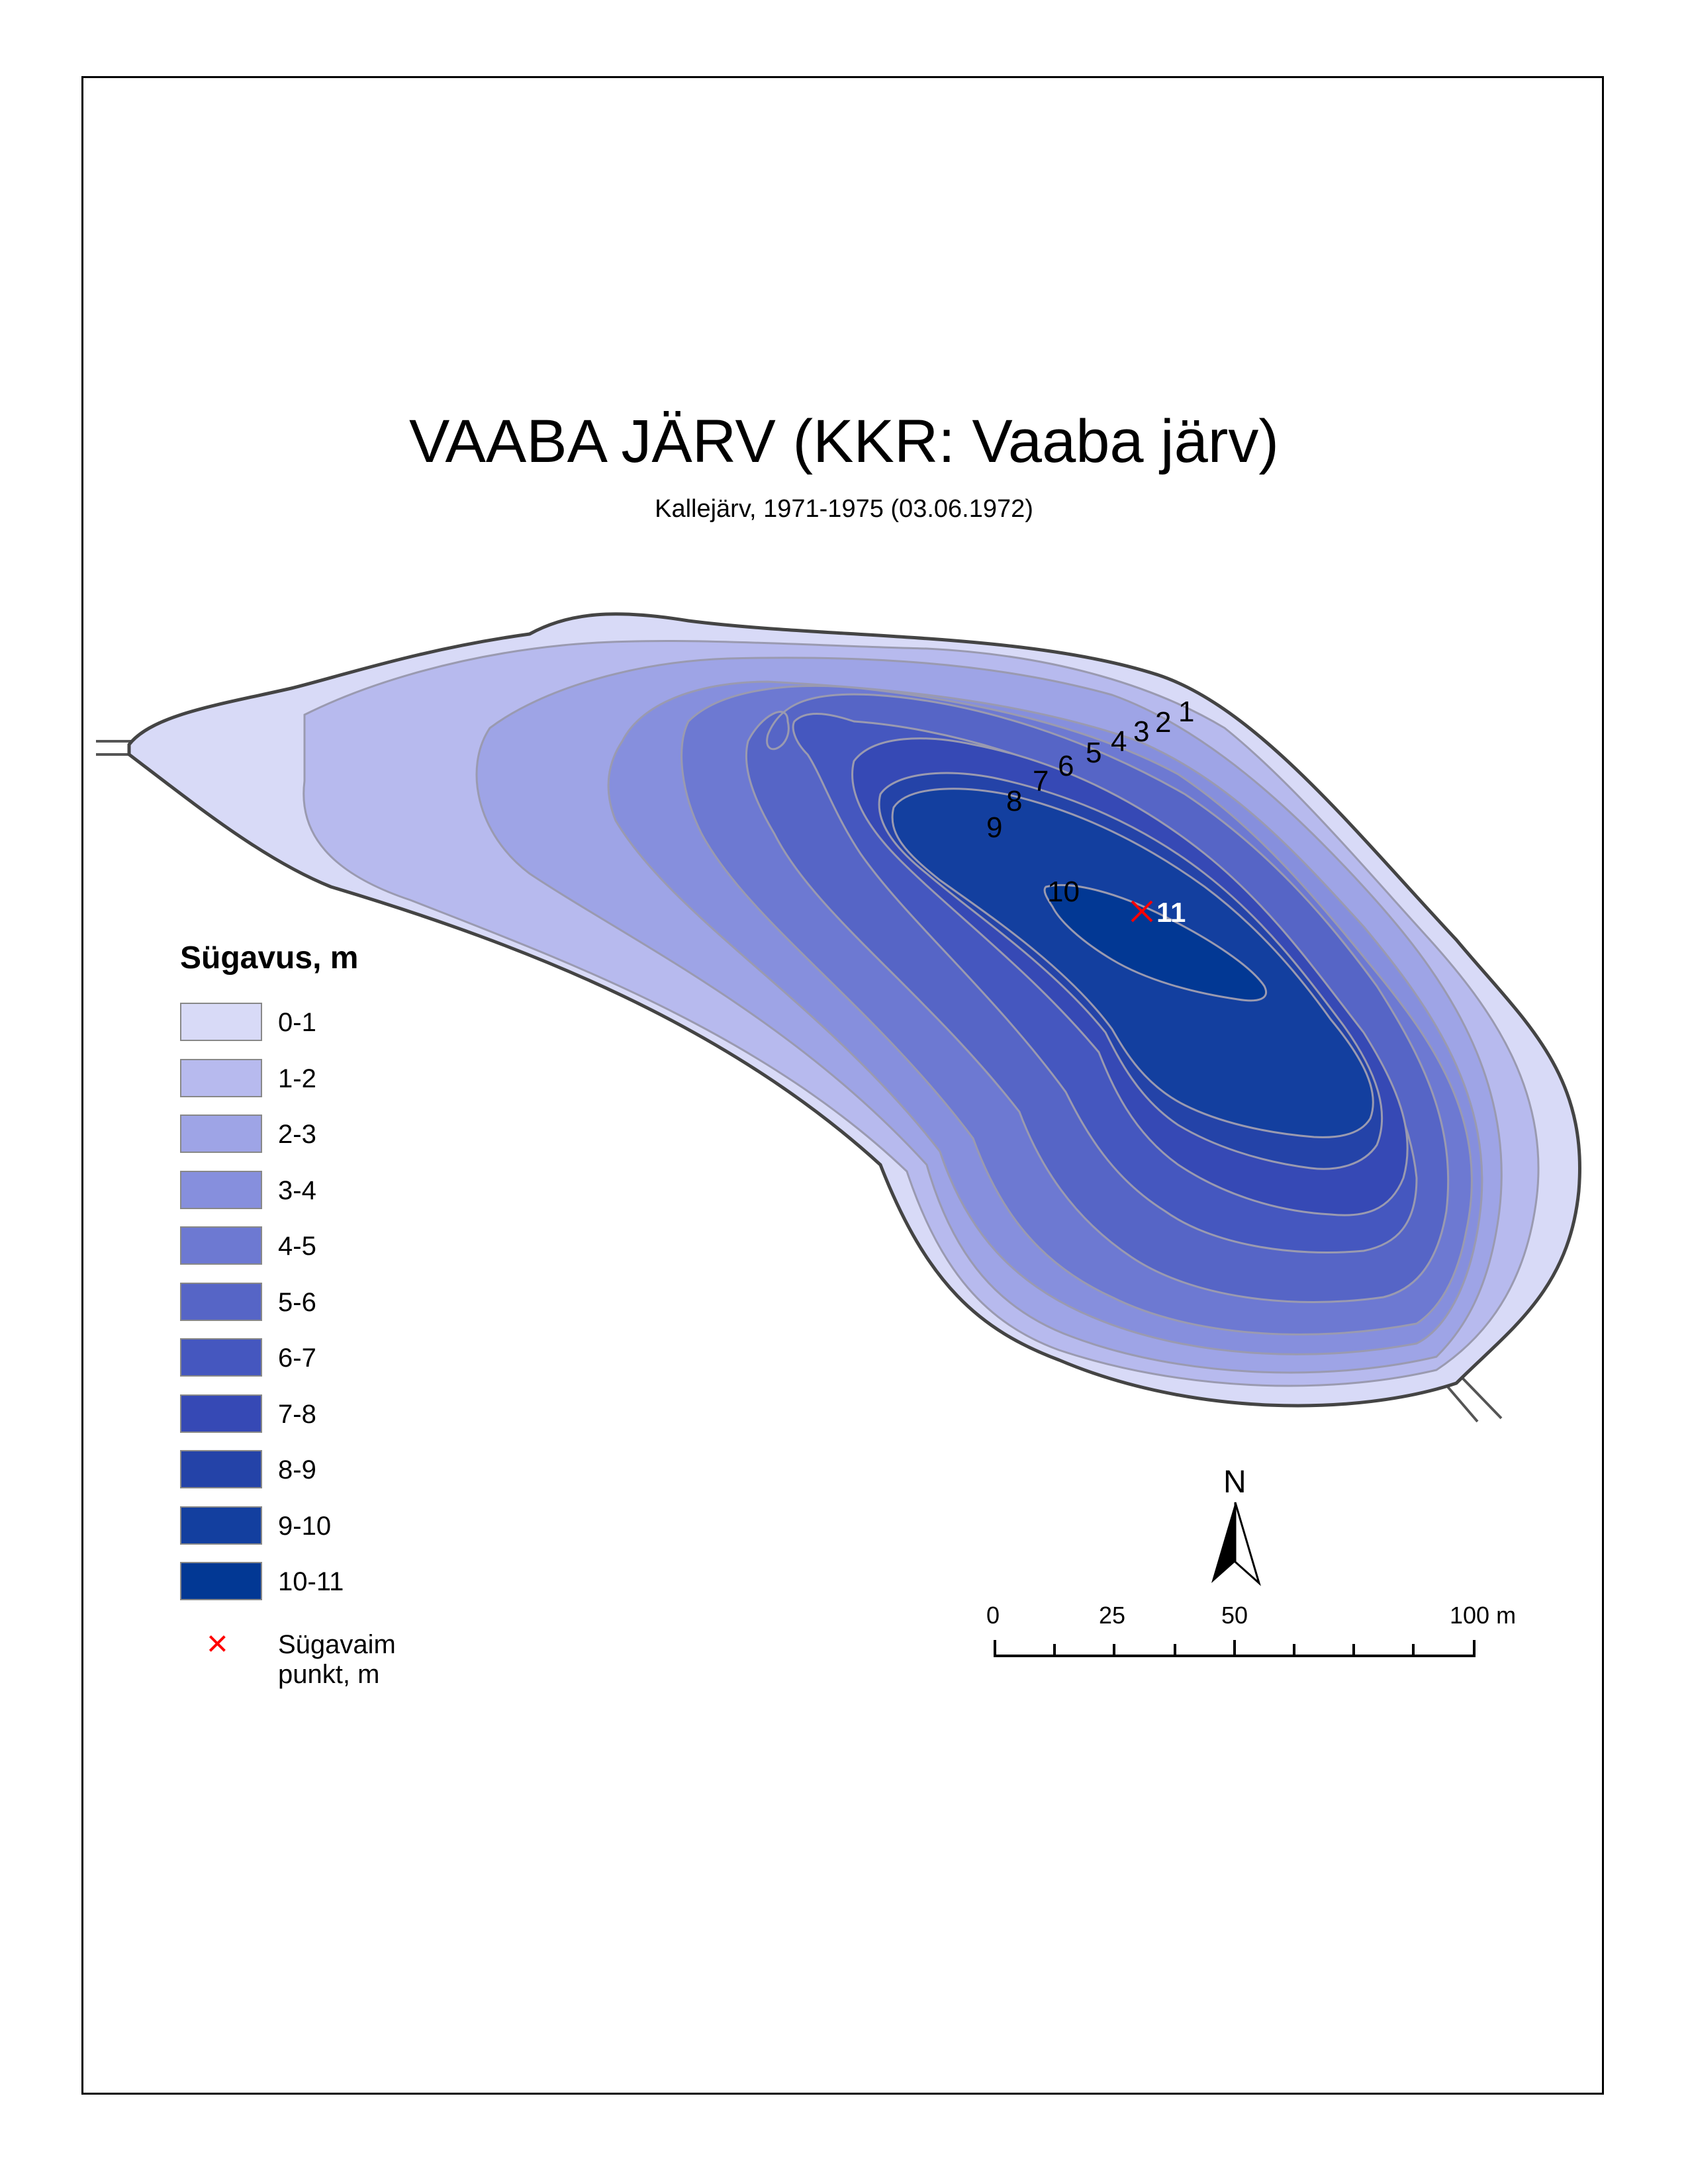 Image resolution: width=1688 pixels, height=2184 pixels. I want to click on deepest-point-marker: 11, so click(1158, 913).